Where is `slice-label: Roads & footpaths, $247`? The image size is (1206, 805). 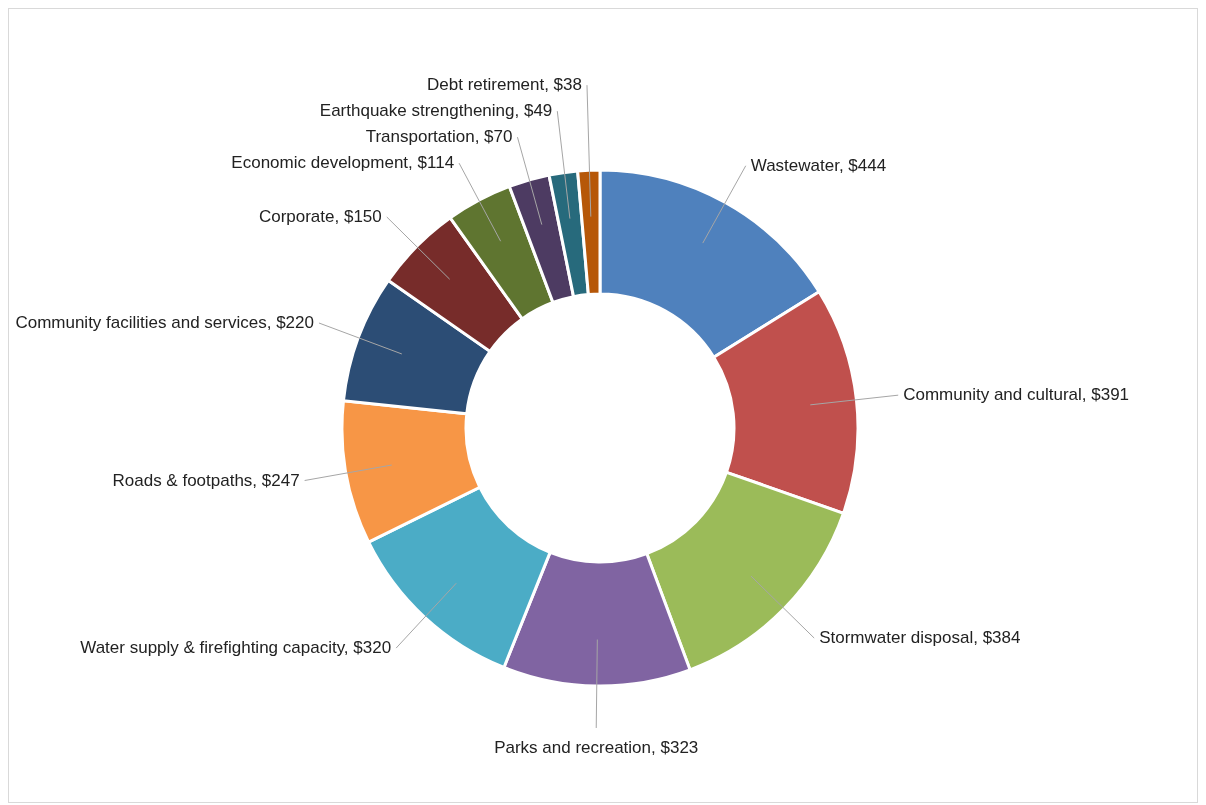
slice-label: Roads & footpaths, $247 is located at coordinates (206, 480).